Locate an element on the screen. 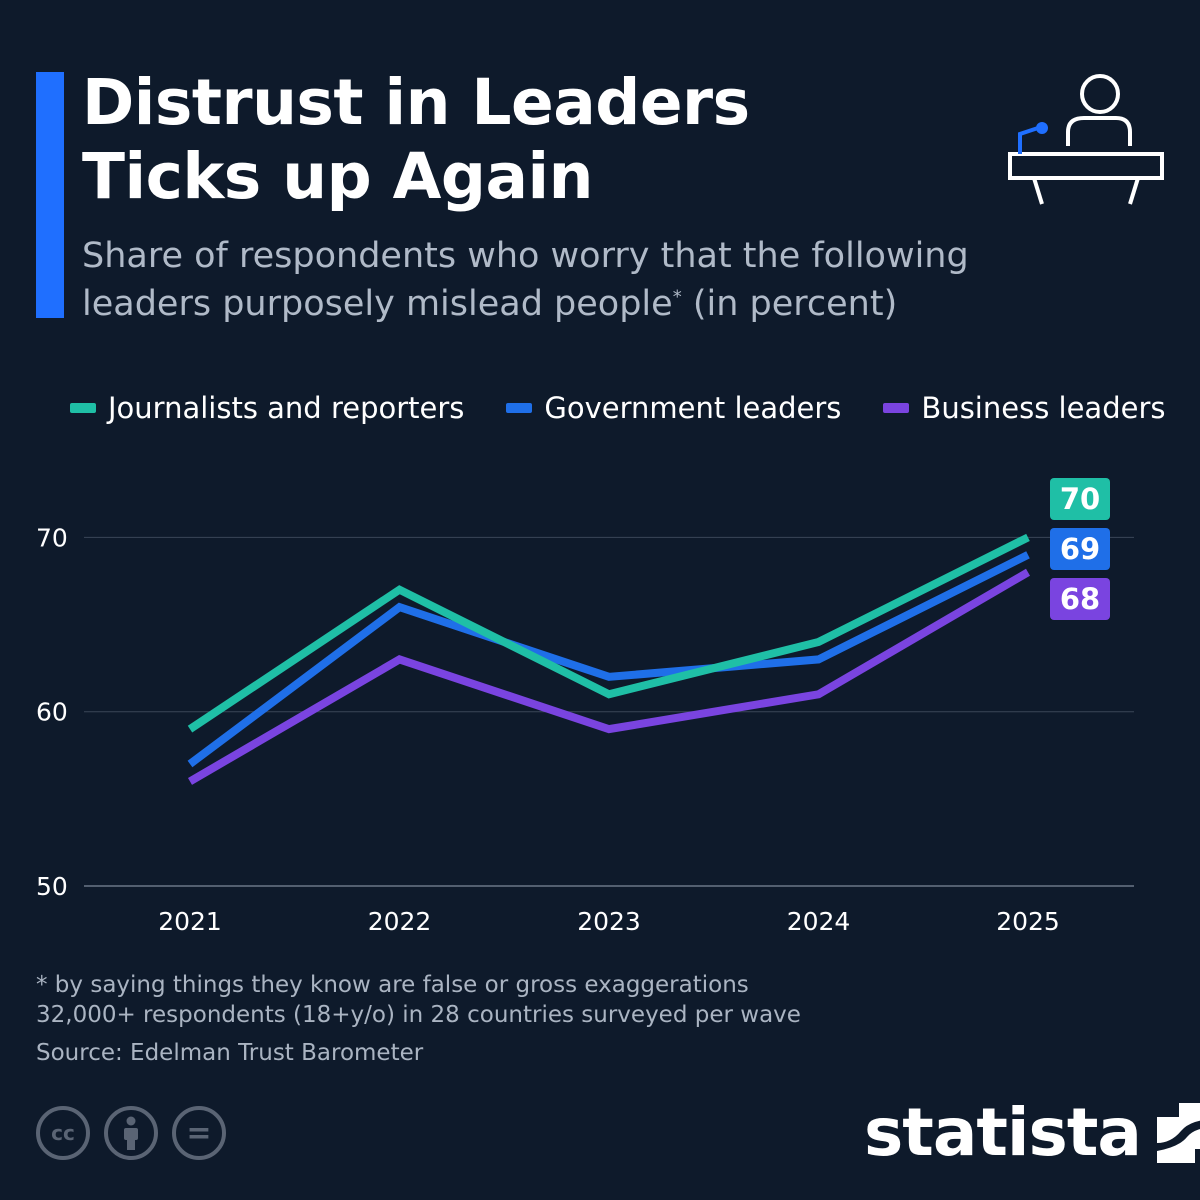 Image resolution: width=1200 pixels, height=1200 pixels. attribution-icon is located at coordinates (131, 1133).